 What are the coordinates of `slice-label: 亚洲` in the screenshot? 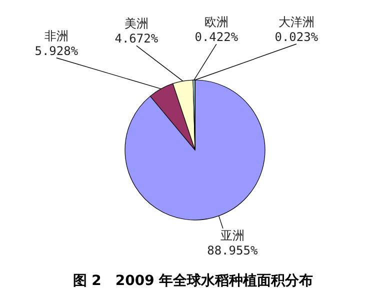 It's located at (232, 235).